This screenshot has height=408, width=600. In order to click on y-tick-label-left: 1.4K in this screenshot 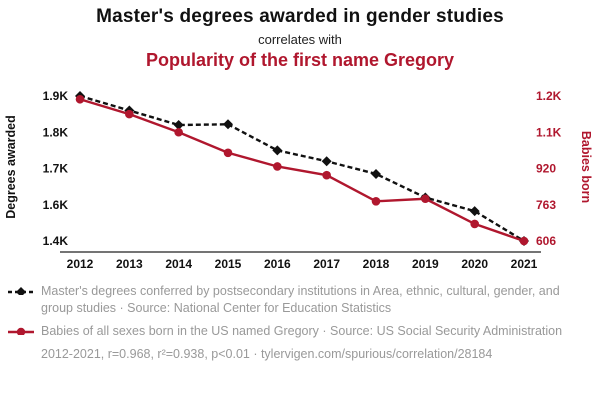, I will do `click(56, 241)`.